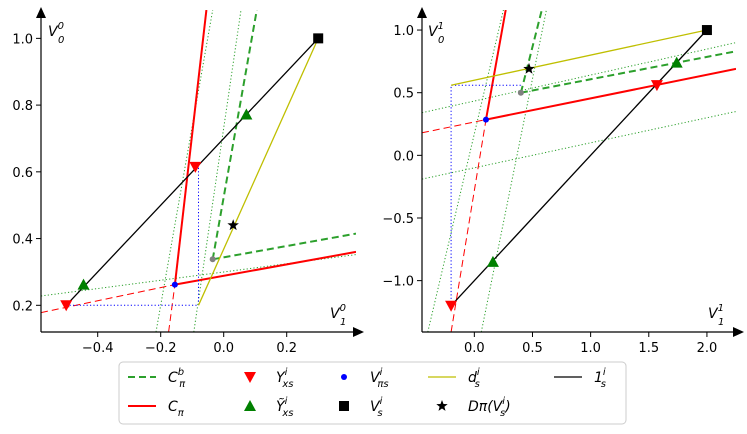 Image resolution: width=747 pixels, height=434 pixels. What do you see at coordinates (161, 348) in the screenshot?
I see `left-xtick-label: −0.2` at bounding box center [161, 348].